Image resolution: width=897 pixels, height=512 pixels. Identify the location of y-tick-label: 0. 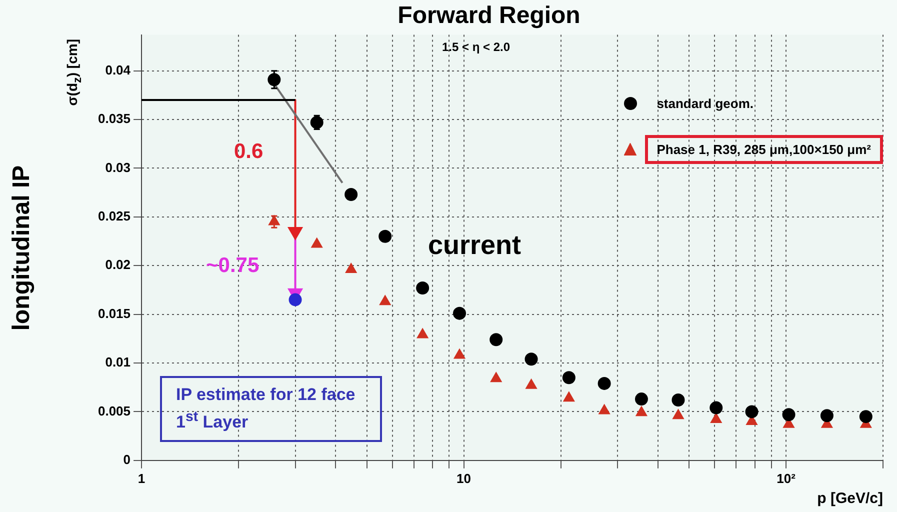
(127, 459).